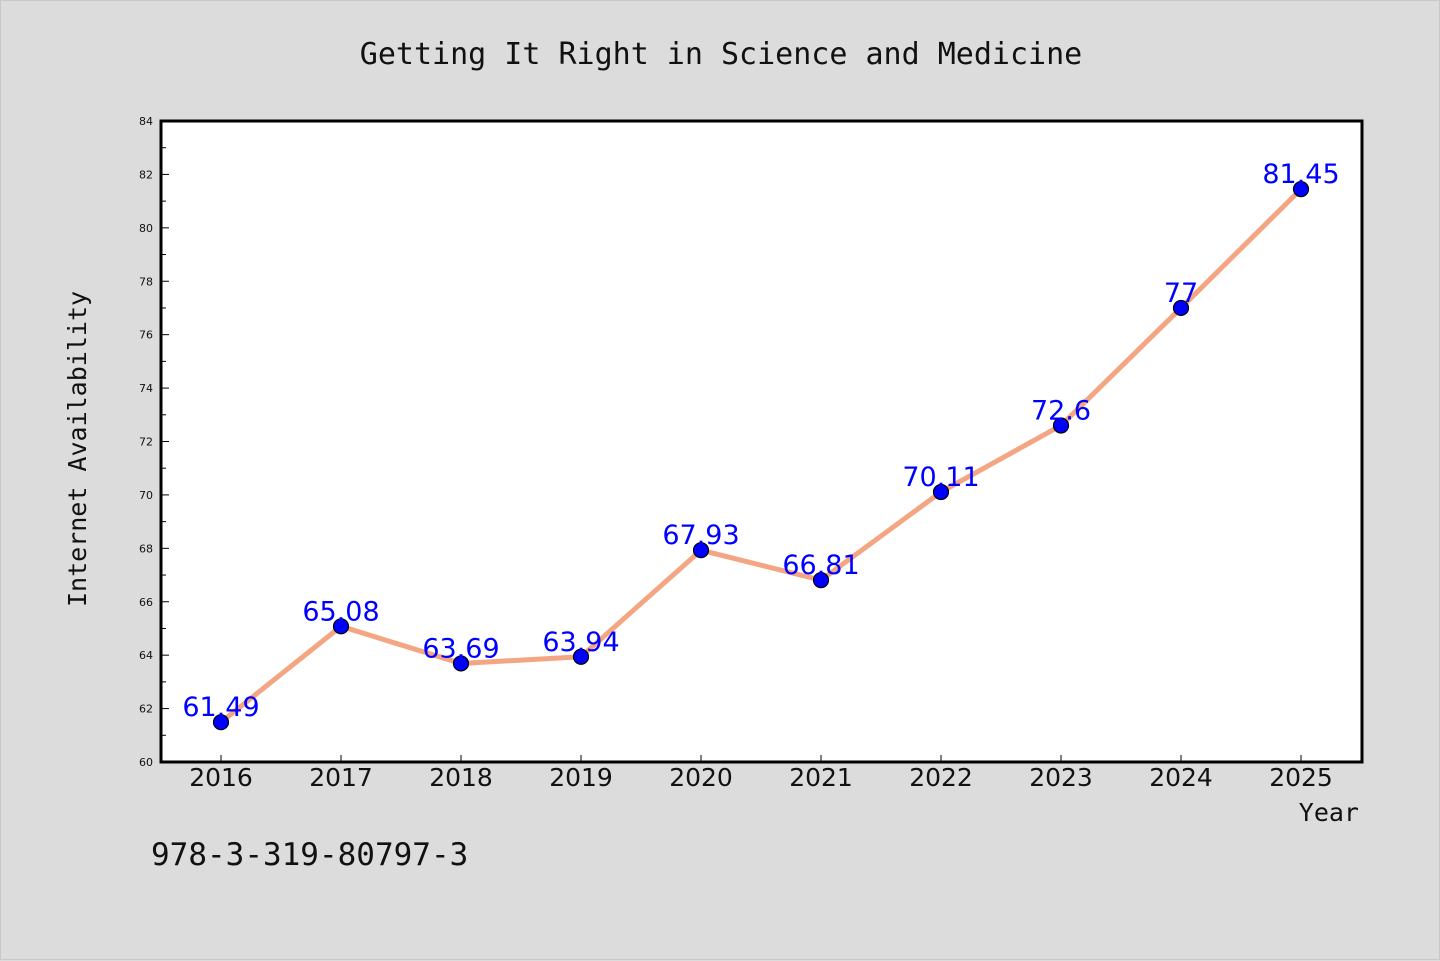 The image size is (1440, 961). I want to click on y-axis-label: Internet Availability, so click(77, 449).